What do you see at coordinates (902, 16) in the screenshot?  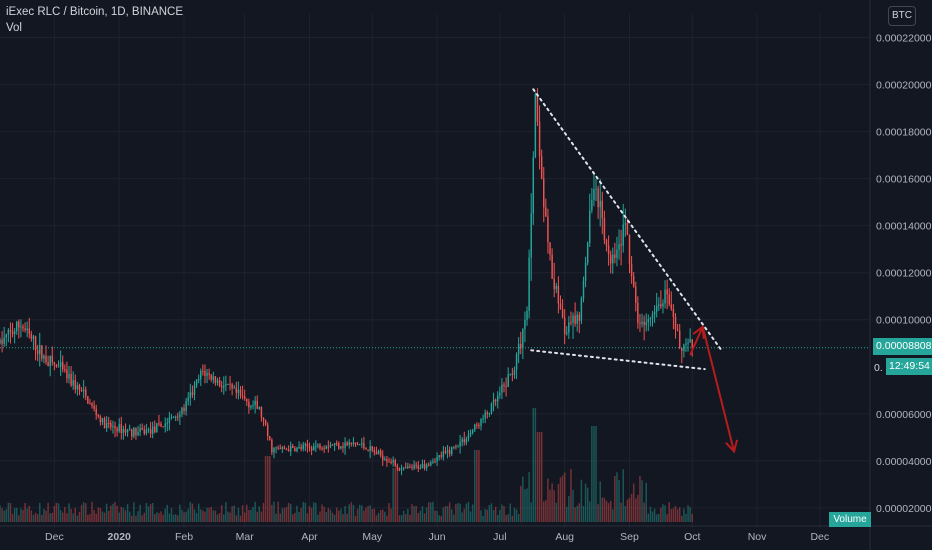 I see `currency-button: BTC` at bounding box center [902, 16].